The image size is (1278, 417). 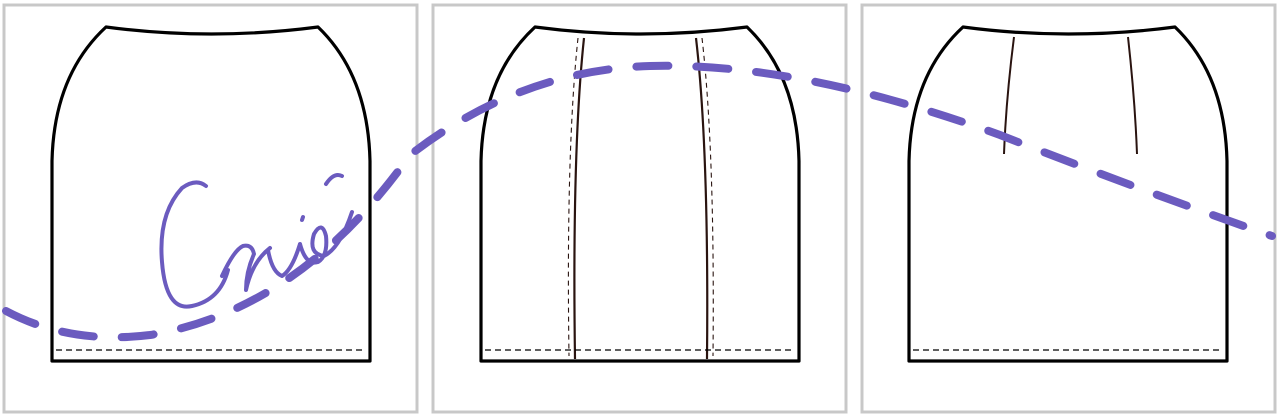 I want to click on dart-right, so click(x=1132, y=95).